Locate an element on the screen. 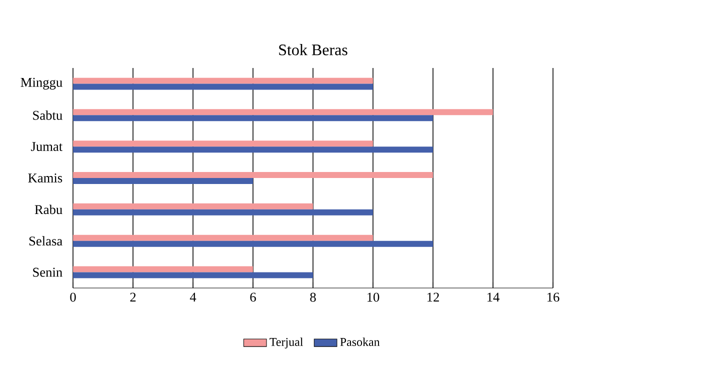 This screenshot has width=701, height=369. x-tick-label: 14 is located at coordinates (494, 297).